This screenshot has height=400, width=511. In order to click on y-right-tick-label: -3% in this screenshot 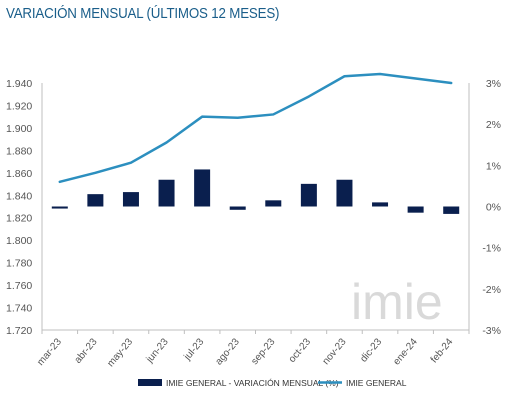, I will do `click(491, 331)`.